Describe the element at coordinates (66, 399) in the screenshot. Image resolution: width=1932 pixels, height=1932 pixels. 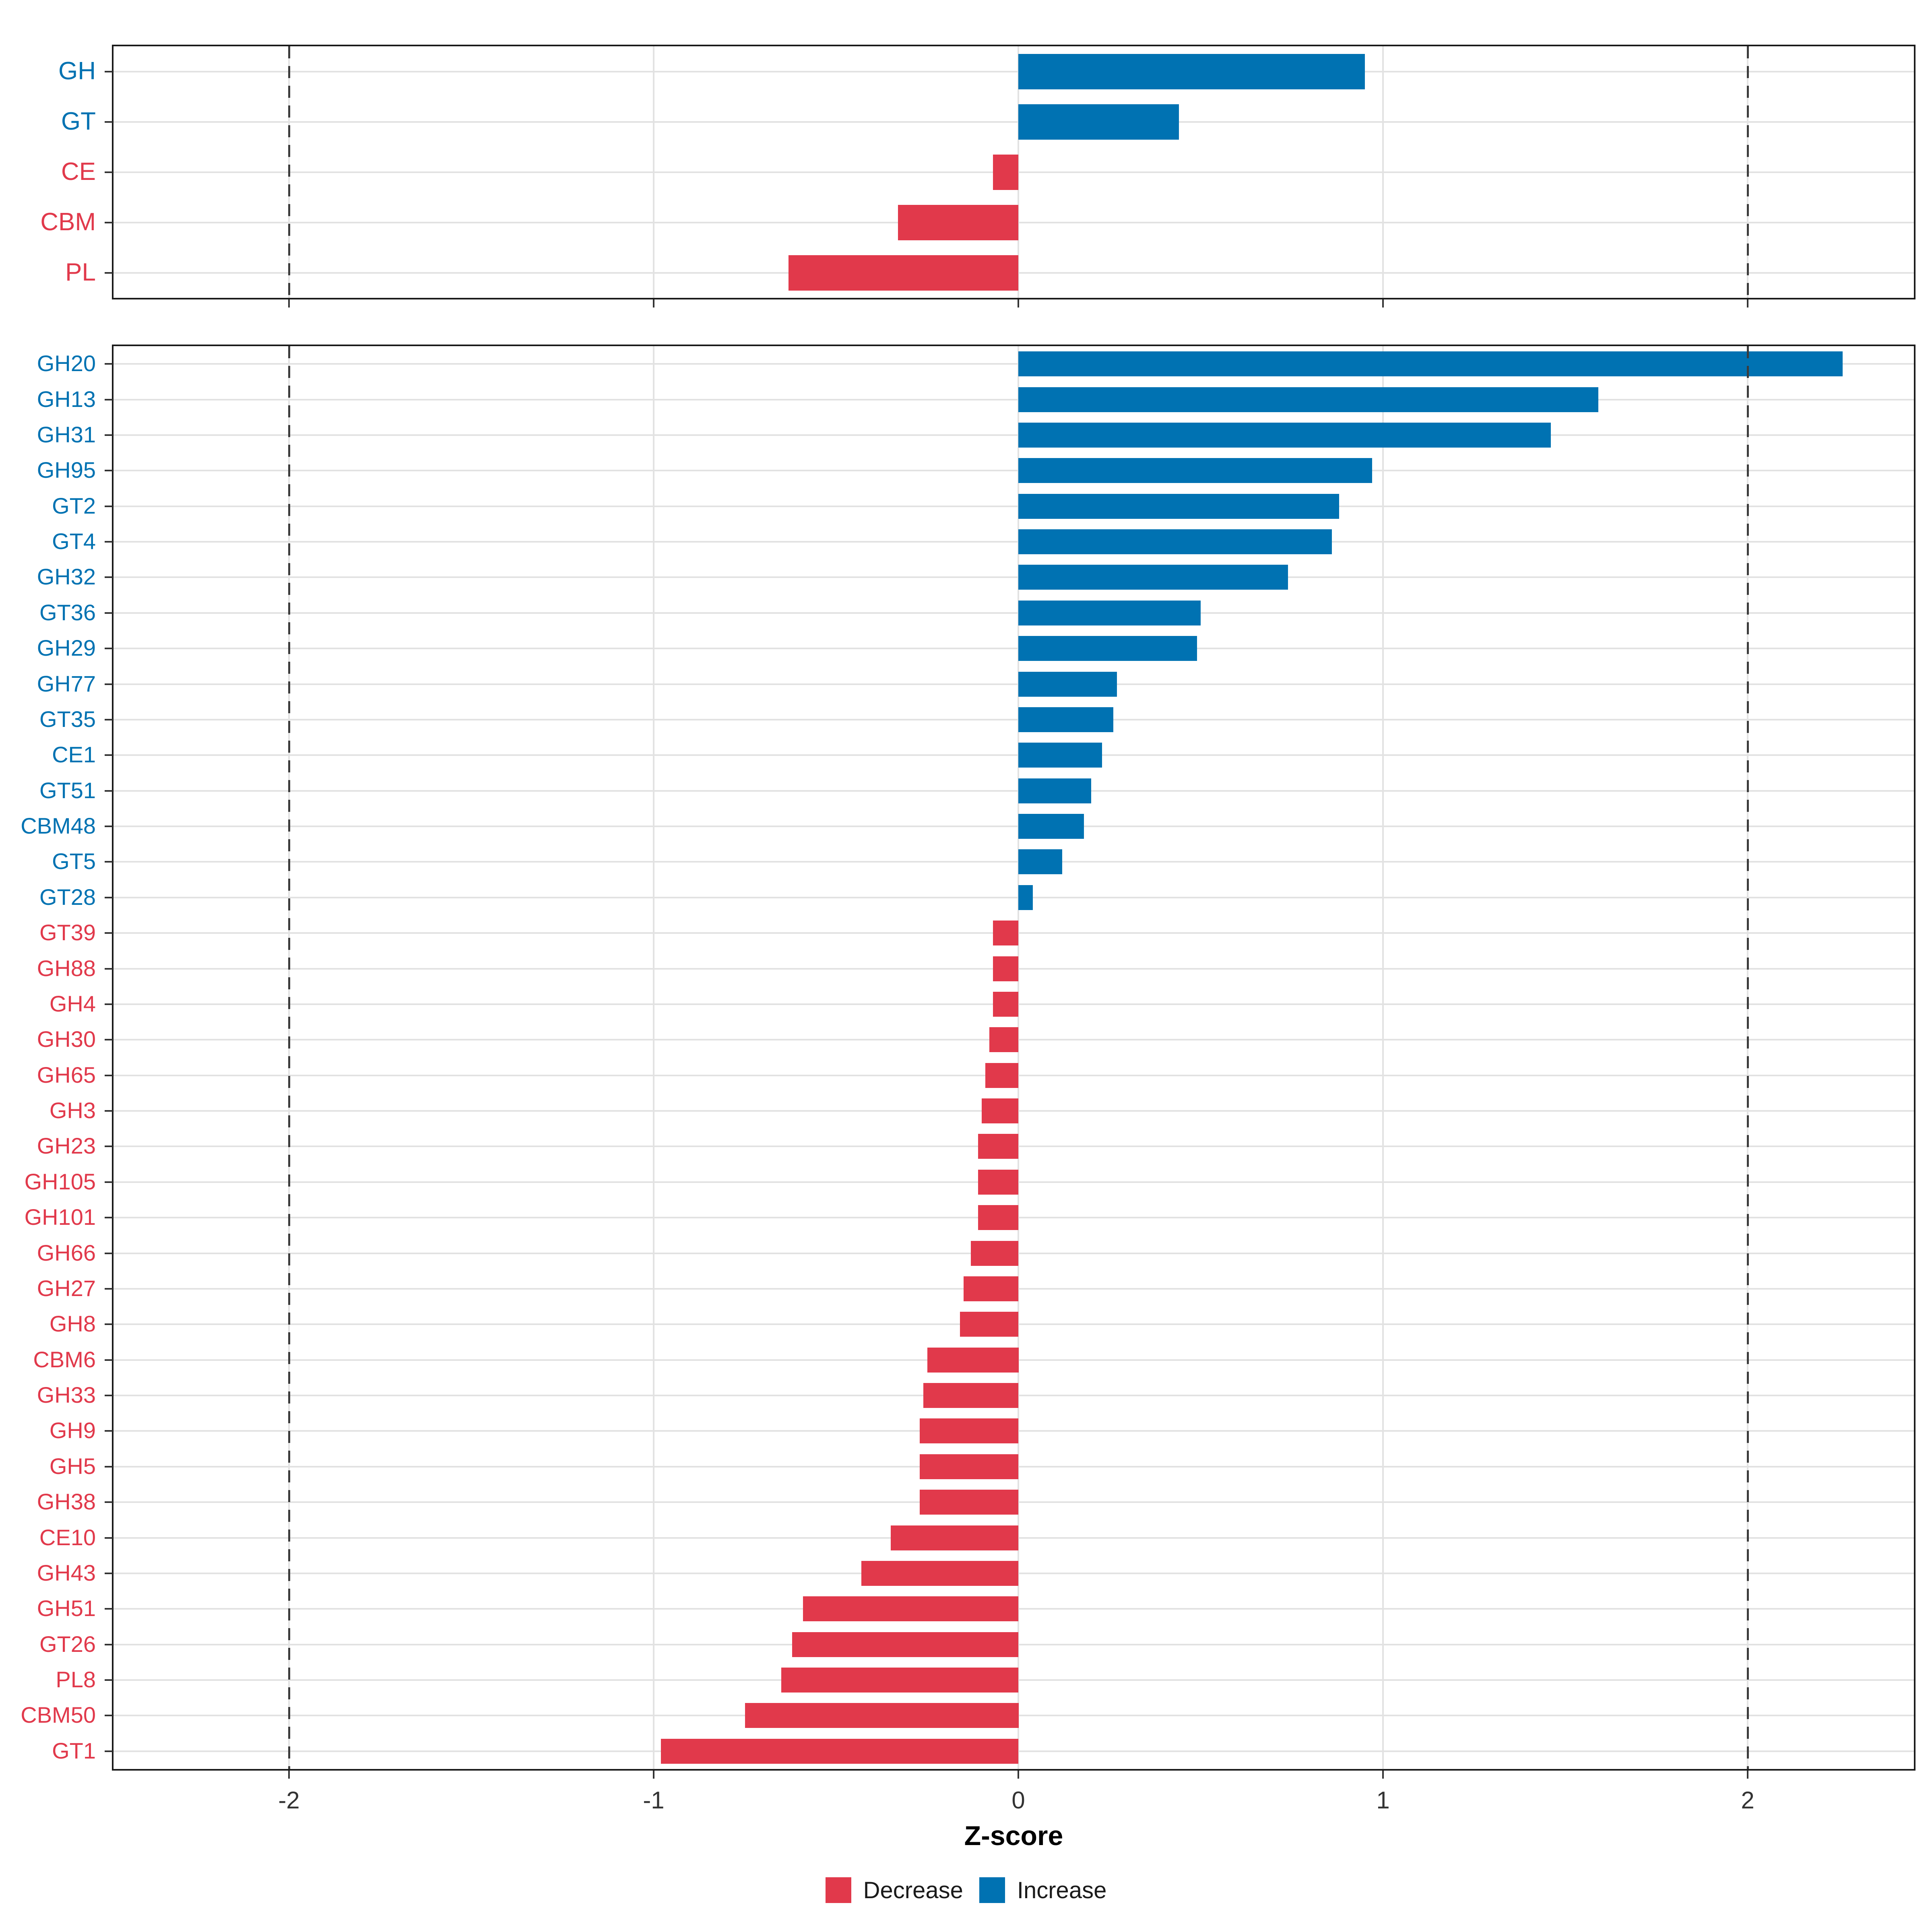
I see `y-tick-label: GH13` at that location.